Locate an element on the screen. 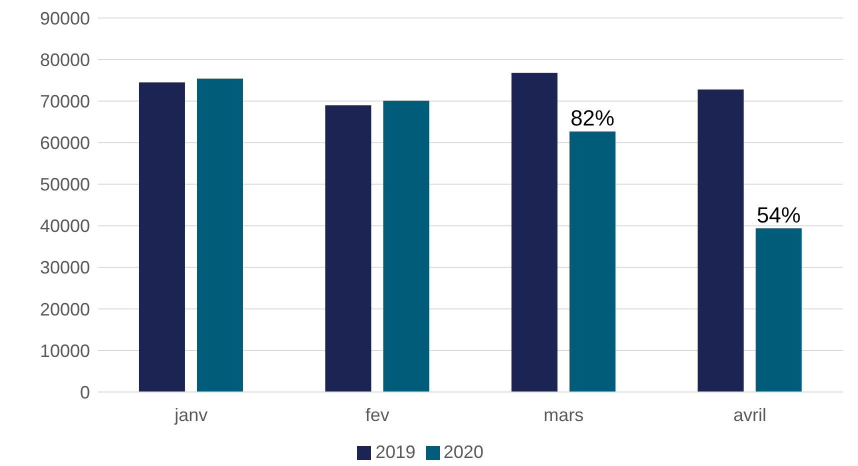  y-tick-label: 40000 is located at coordinates (65, 226).